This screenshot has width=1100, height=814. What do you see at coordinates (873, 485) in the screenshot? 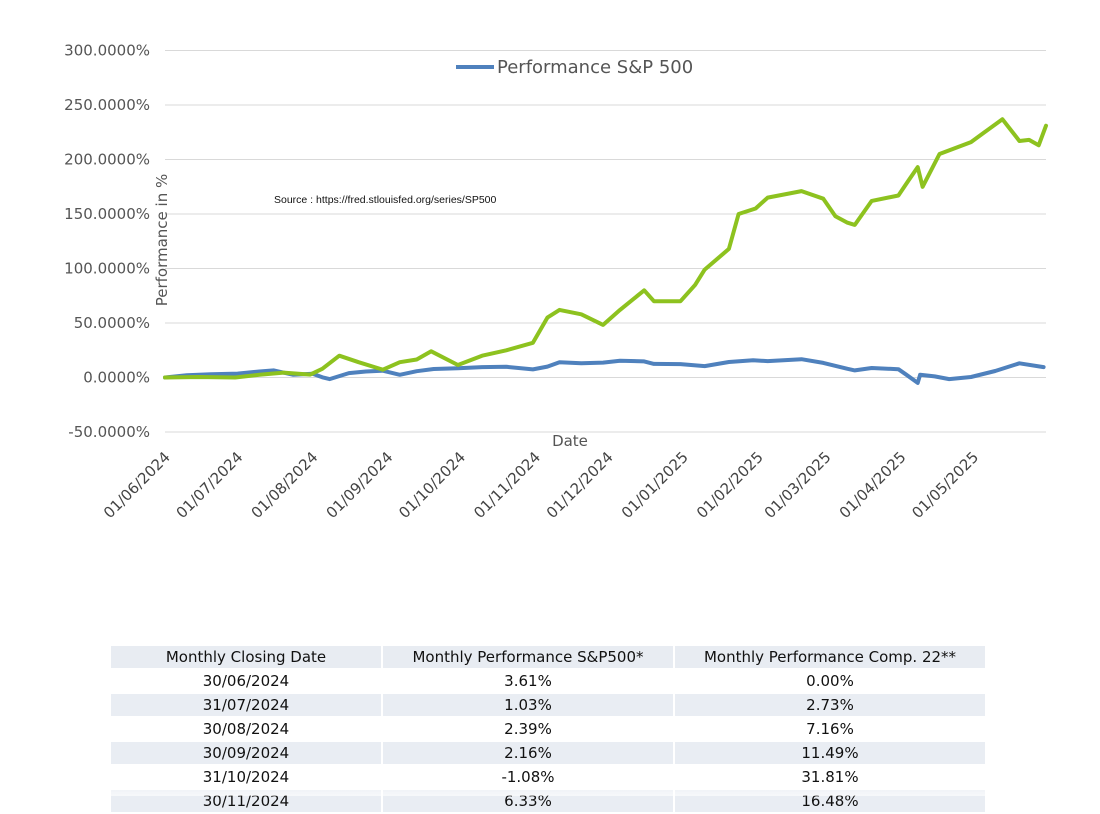
I see `x-tick-label: 01/04/2025` at bounding box center [873, 485].